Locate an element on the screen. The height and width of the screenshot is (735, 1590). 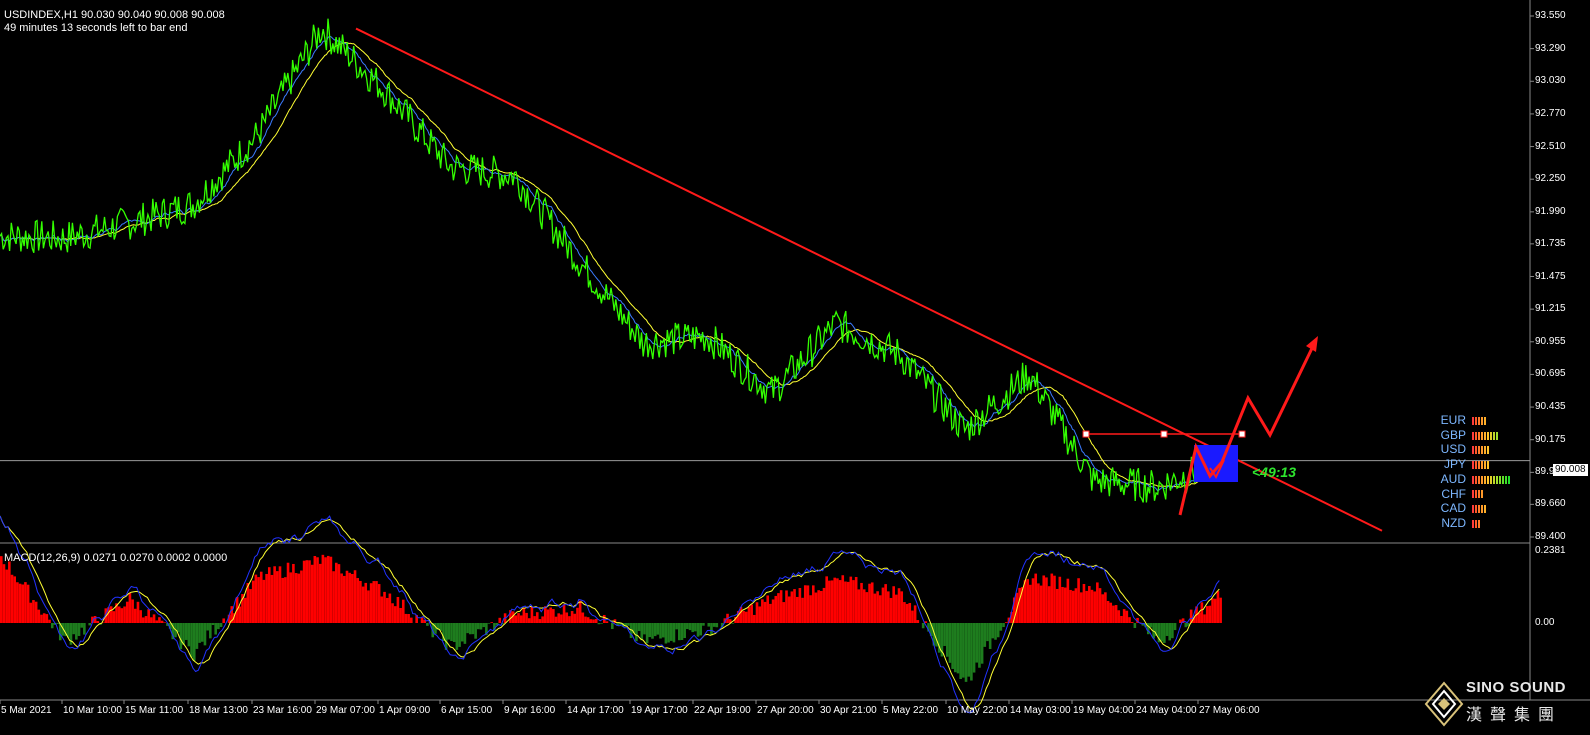
time-tick-label: 14 May 03:00 is located at coordinates (1040, 710).